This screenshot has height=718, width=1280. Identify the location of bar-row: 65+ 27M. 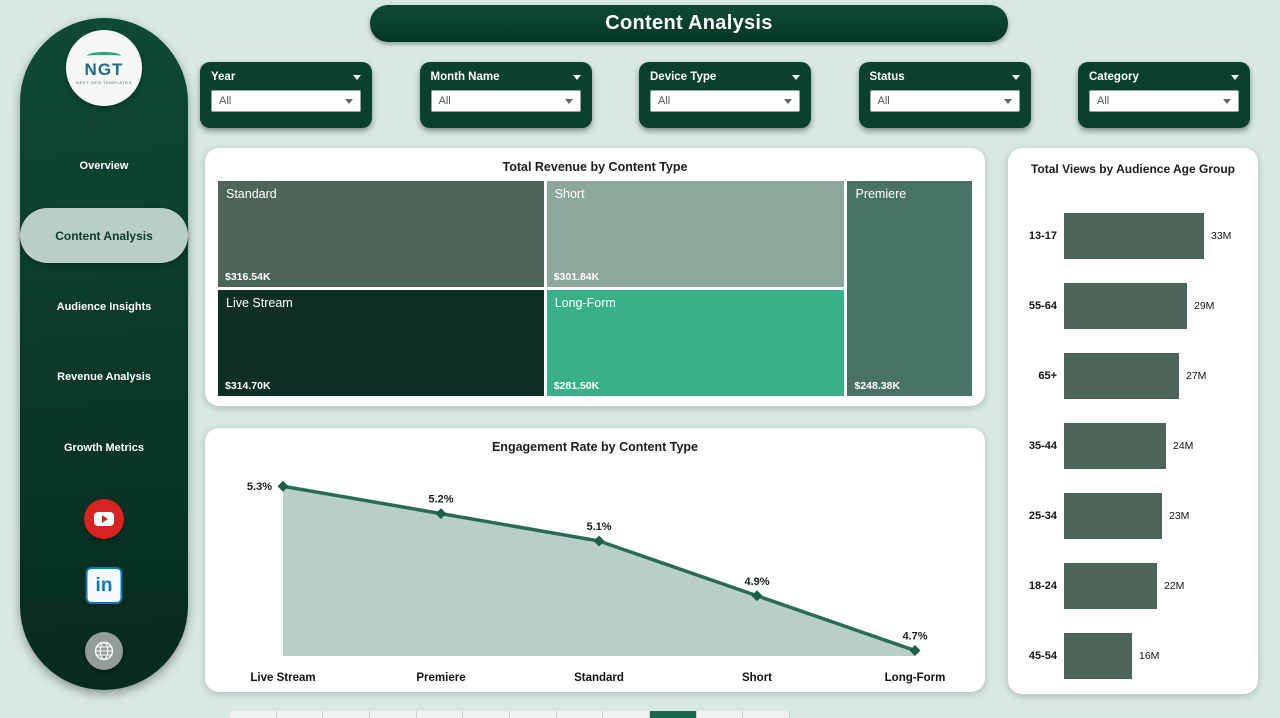
(1135, 376).